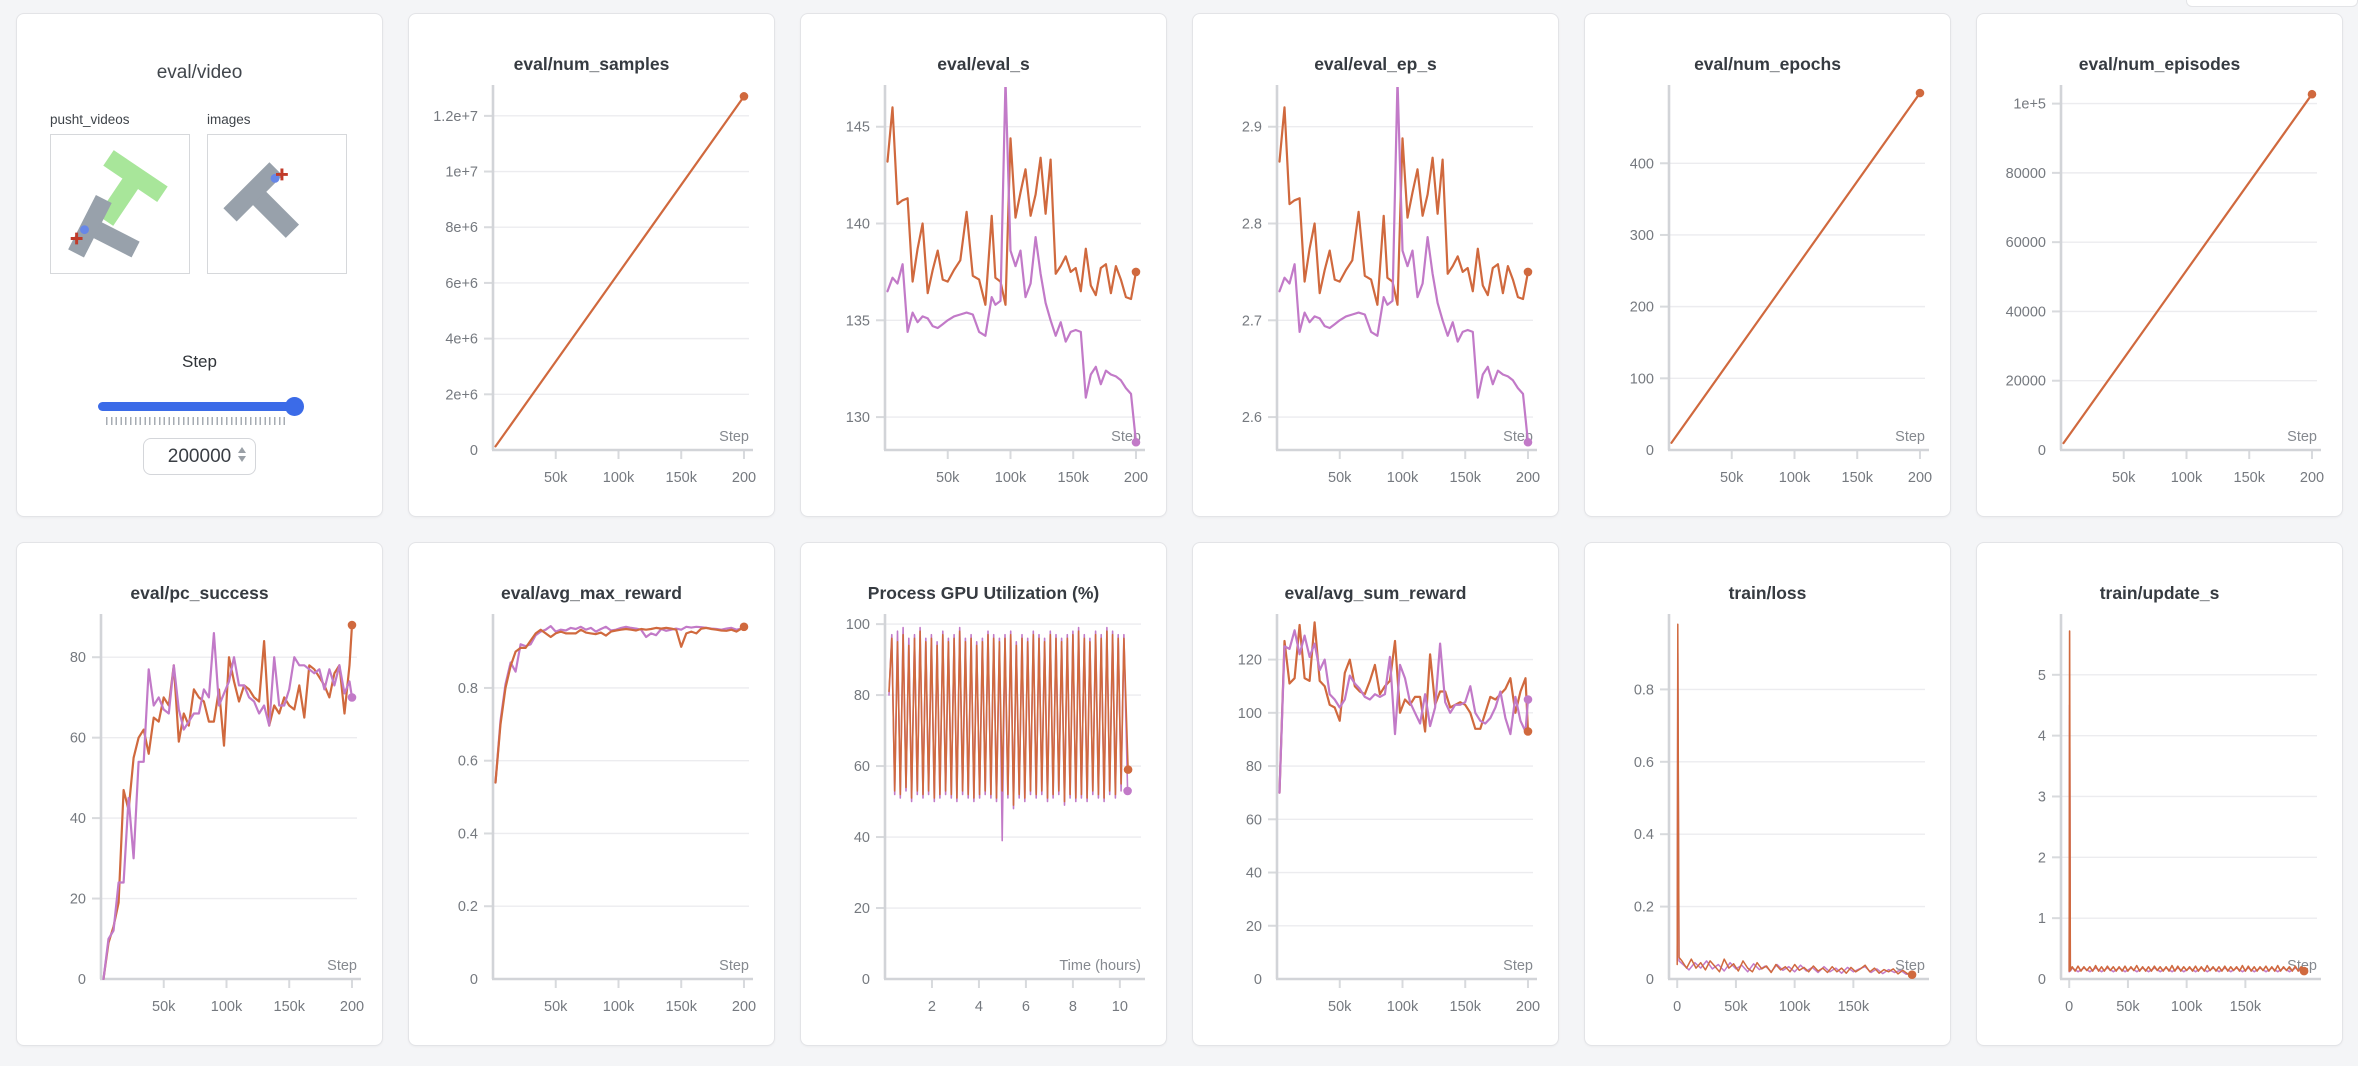 Image resolution: width=2358 pixels, height=1066 pixels. Describe the element at coordinates (2042, 919) in the screenshot. I see `y-tick-label: 1` at that location.